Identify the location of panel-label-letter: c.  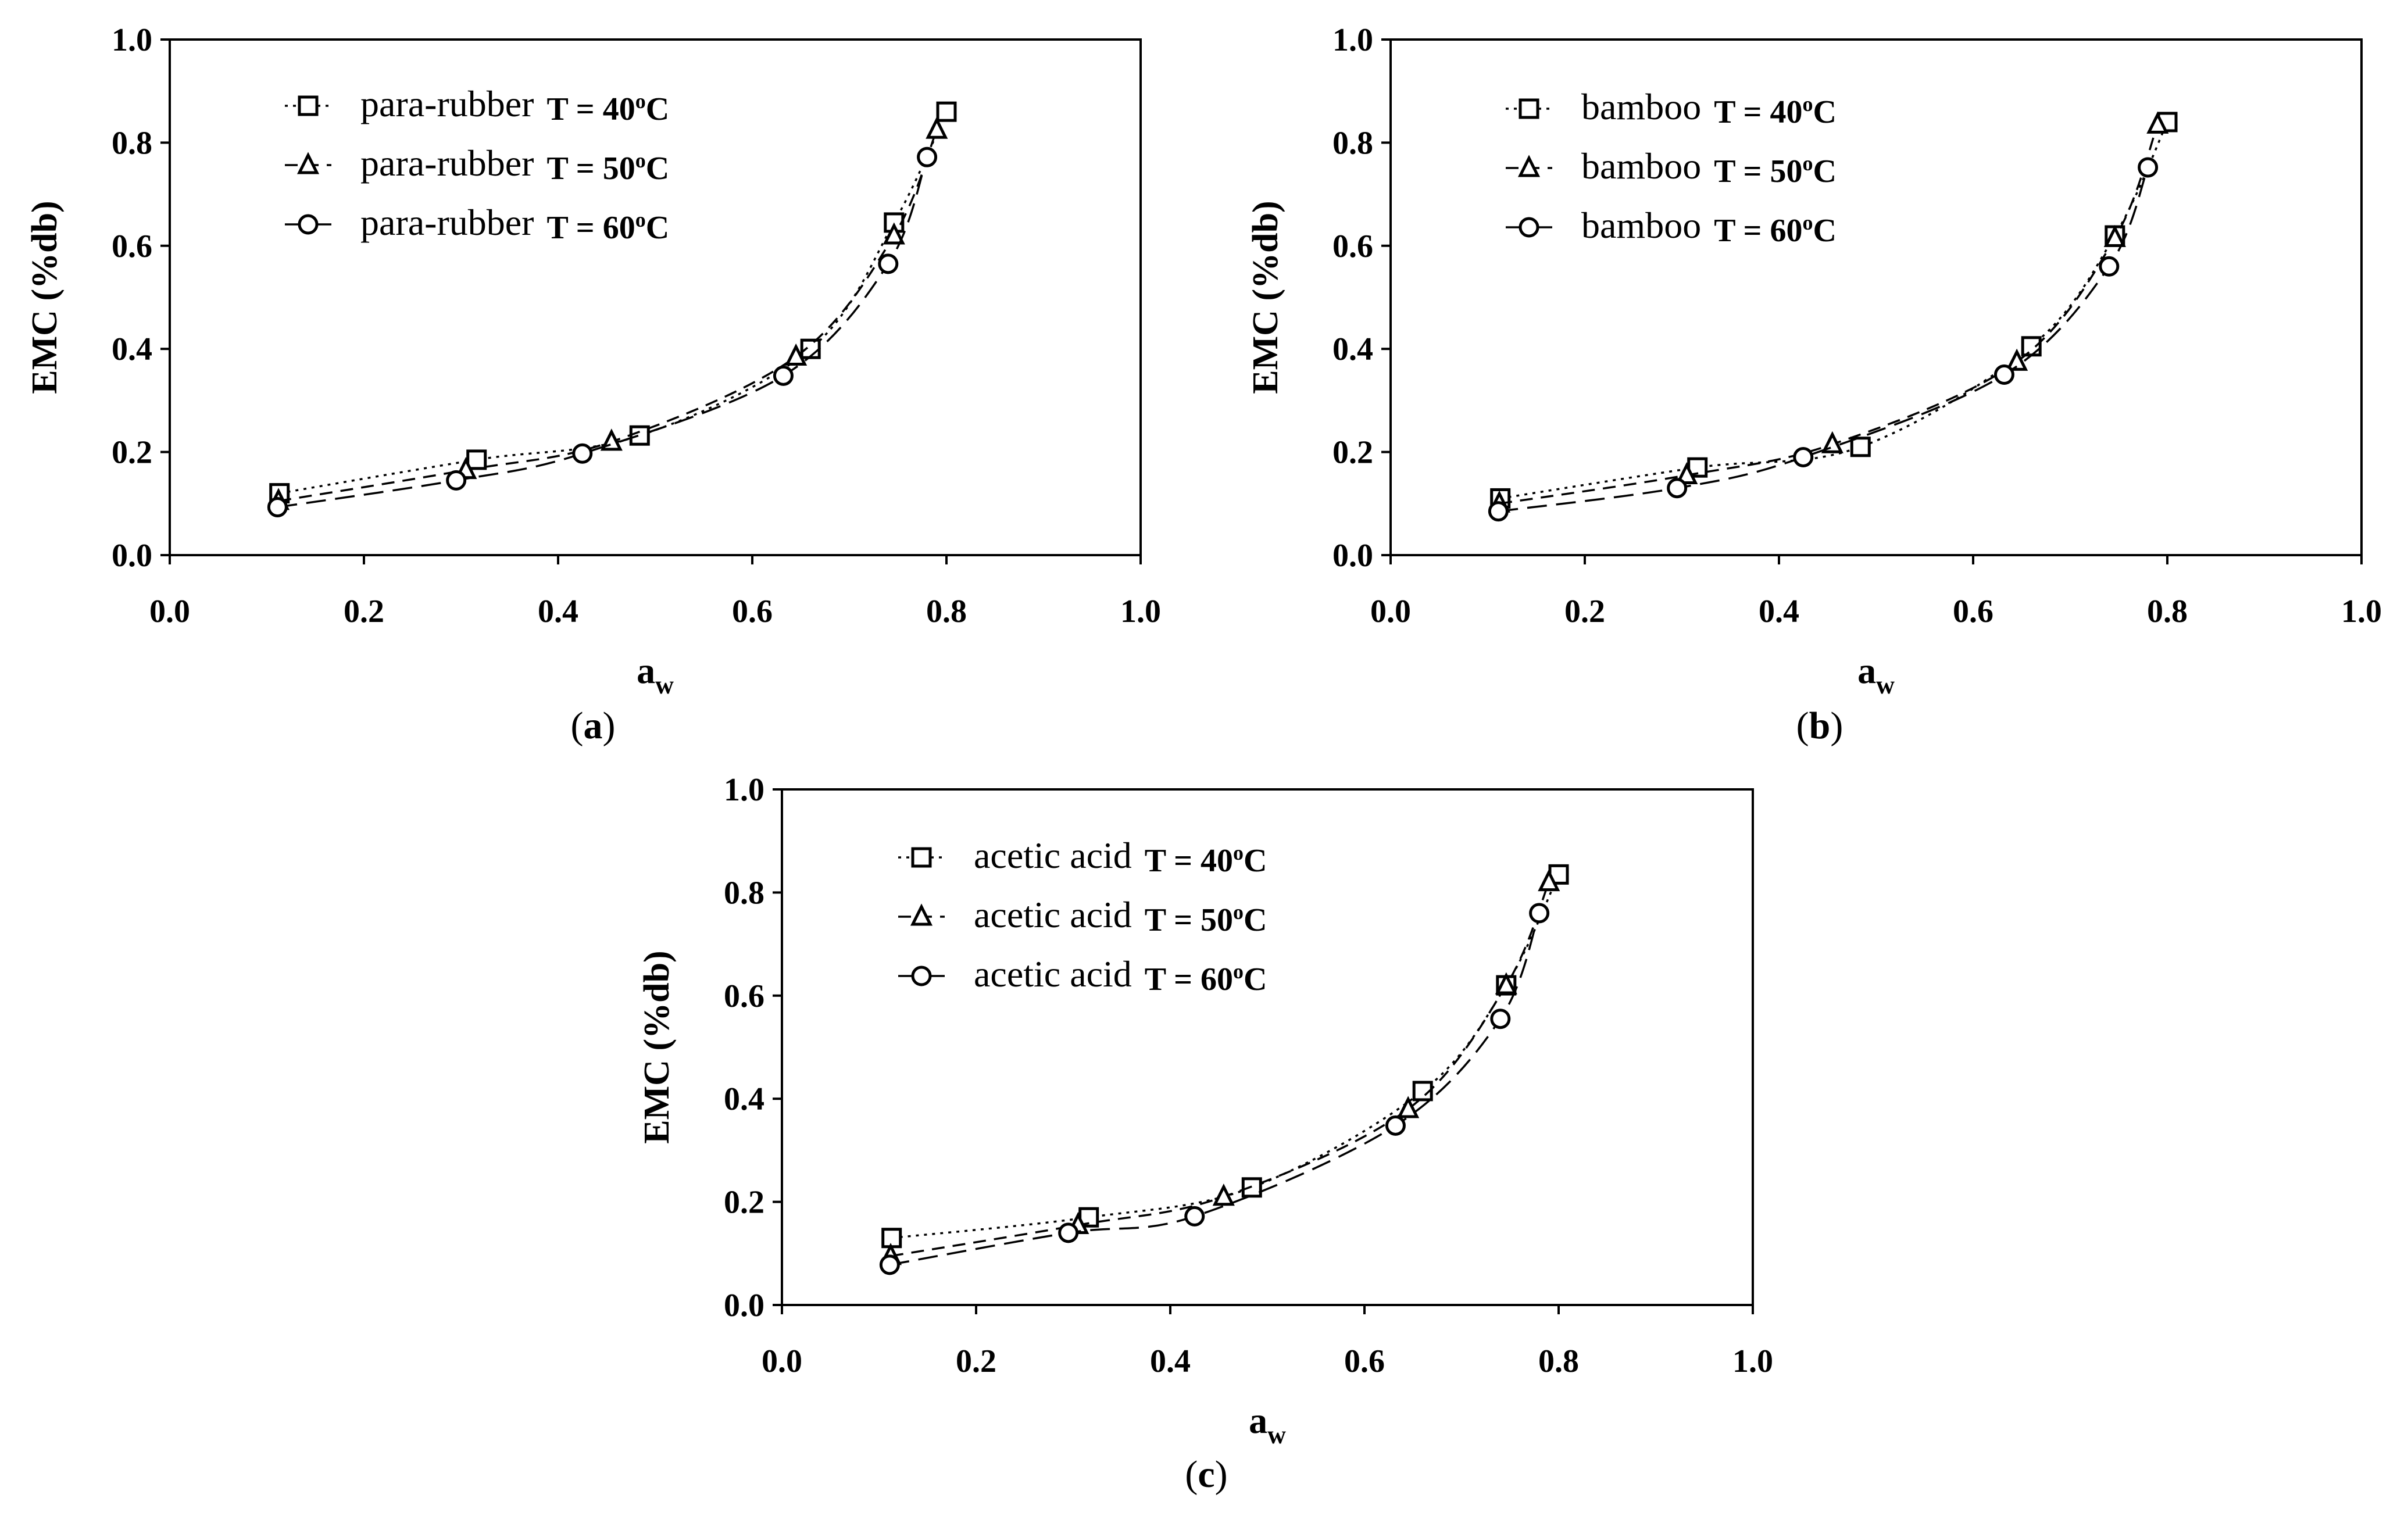
(1206, 1474).